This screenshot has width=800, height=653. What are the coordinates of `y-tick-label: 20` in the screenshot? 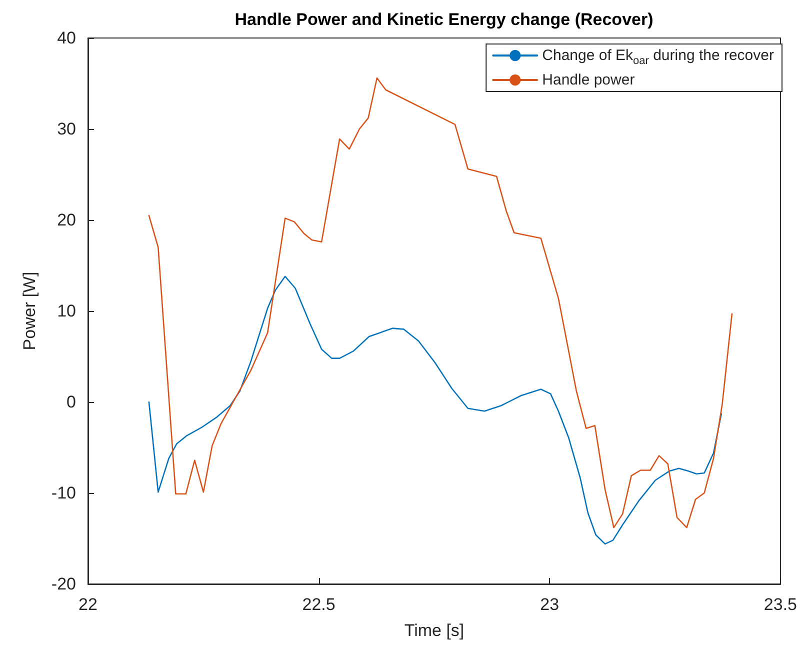 It's located at (66, 220).